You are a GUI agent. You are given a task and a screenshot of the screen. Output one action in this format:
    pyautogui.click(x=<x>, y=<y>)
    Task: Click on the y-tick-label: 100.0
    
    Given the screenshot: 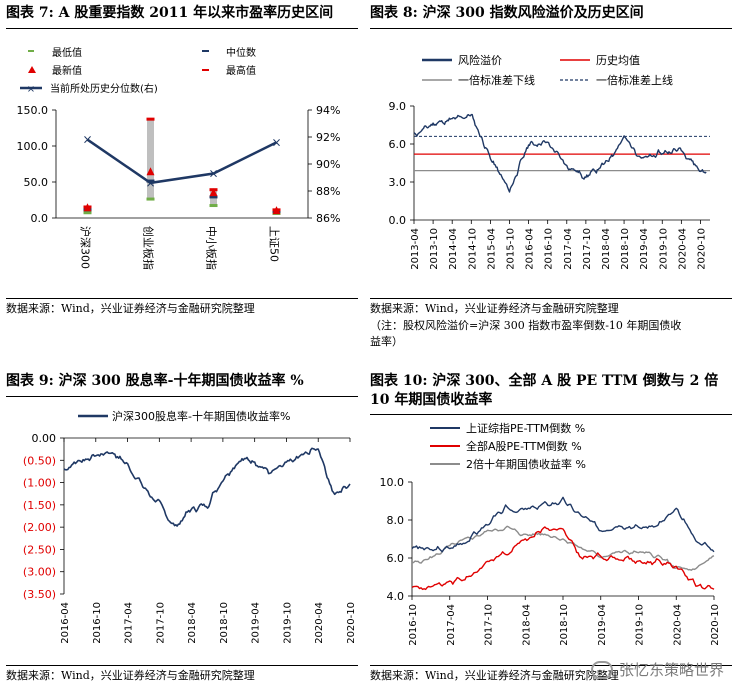 What is the action you would take?
    pyautogui.click(x=33, y=146)
    